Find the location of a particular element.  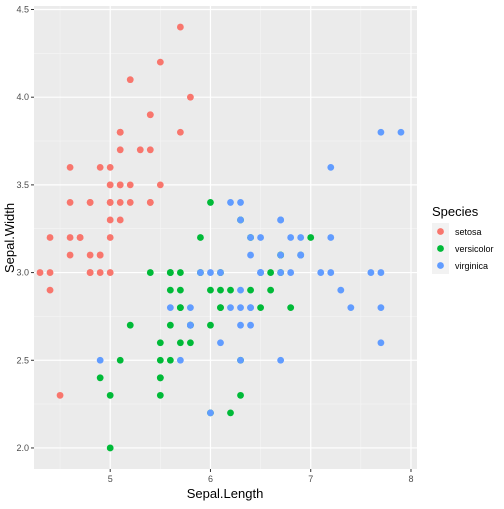

y-tick-label: 4.5 is located at coordinates (22, 10).